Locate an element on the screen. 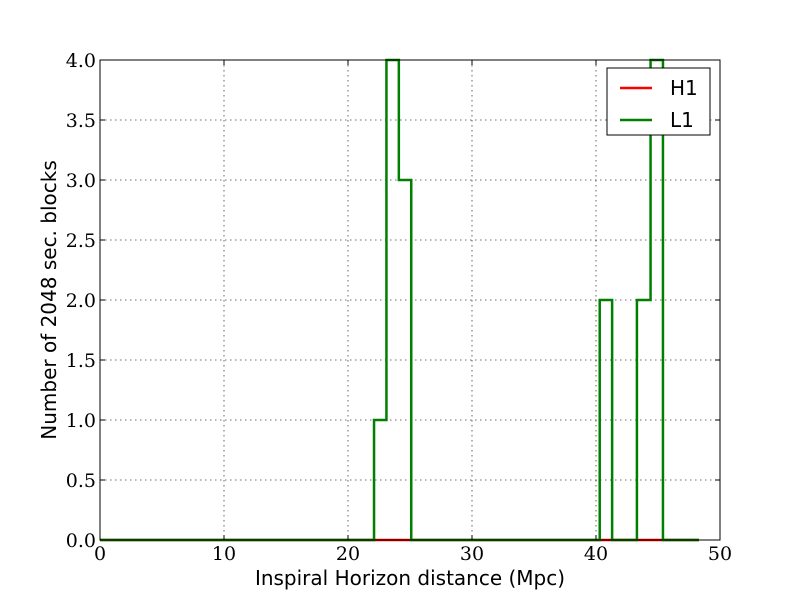 Image resolution: width=800 pixels, height=600 pixels. y-tick-label: 3.0 is located at coordinates (81, 181).